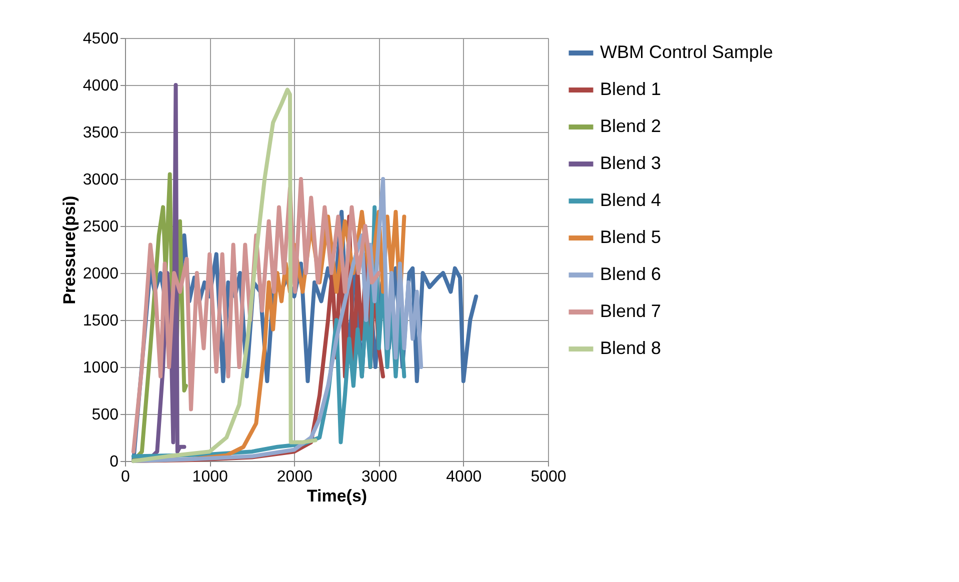  What do you see at coordinates (210, 477) in the screenshot?
I see `x-tick-label: 1000` at bounding box center [210, 477].